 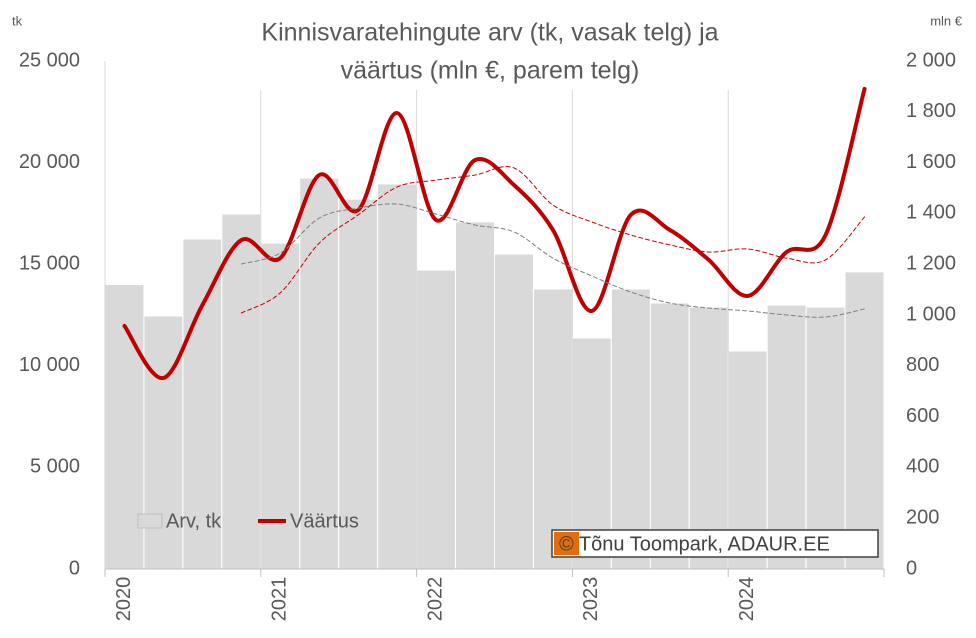 I want to click on y-tick-label: 15 000, so click(x=49, y=263).